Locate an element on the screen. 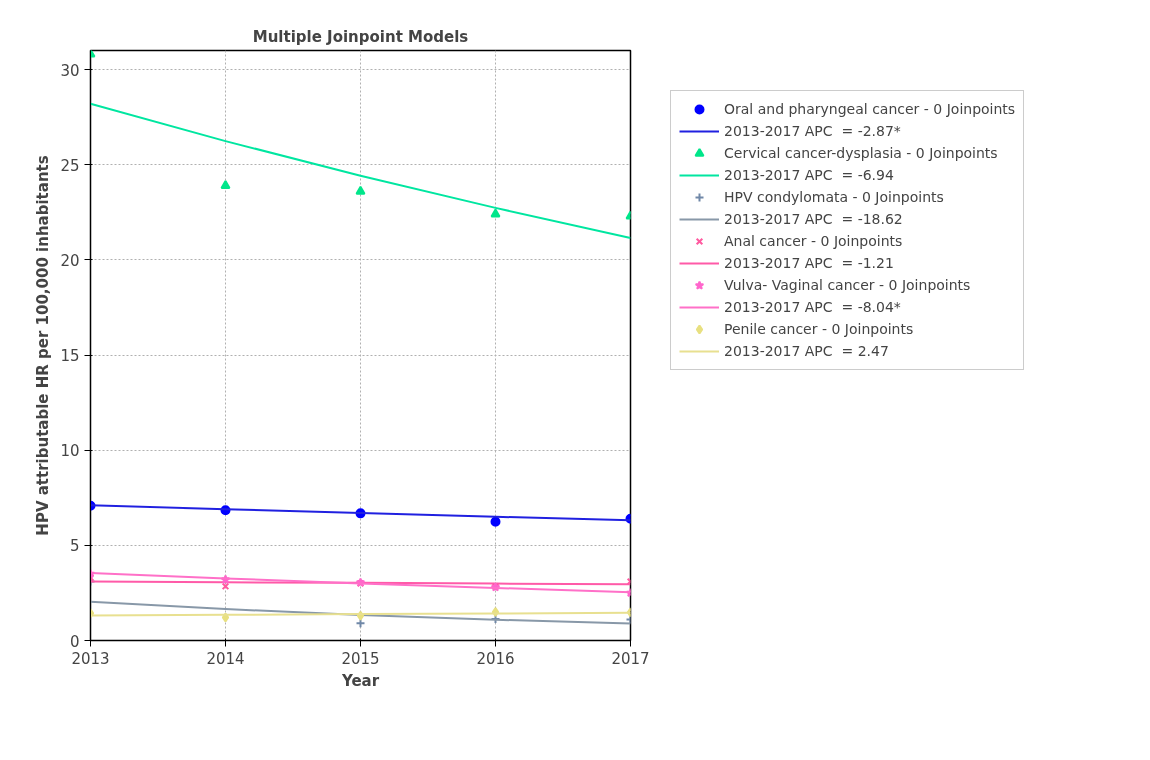  y-tick-label: 15 is located at coordinates (70, 356).